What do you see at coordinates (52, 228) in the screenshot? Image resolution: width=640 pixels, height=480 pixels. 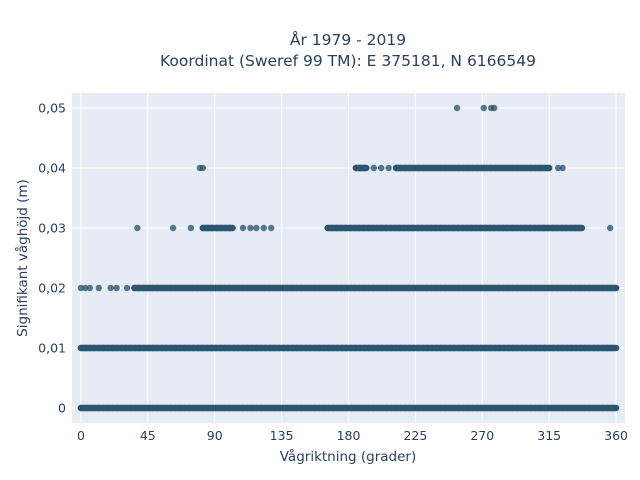 I see `y-tick-label: 0,03` at bounding box center [52, 228].